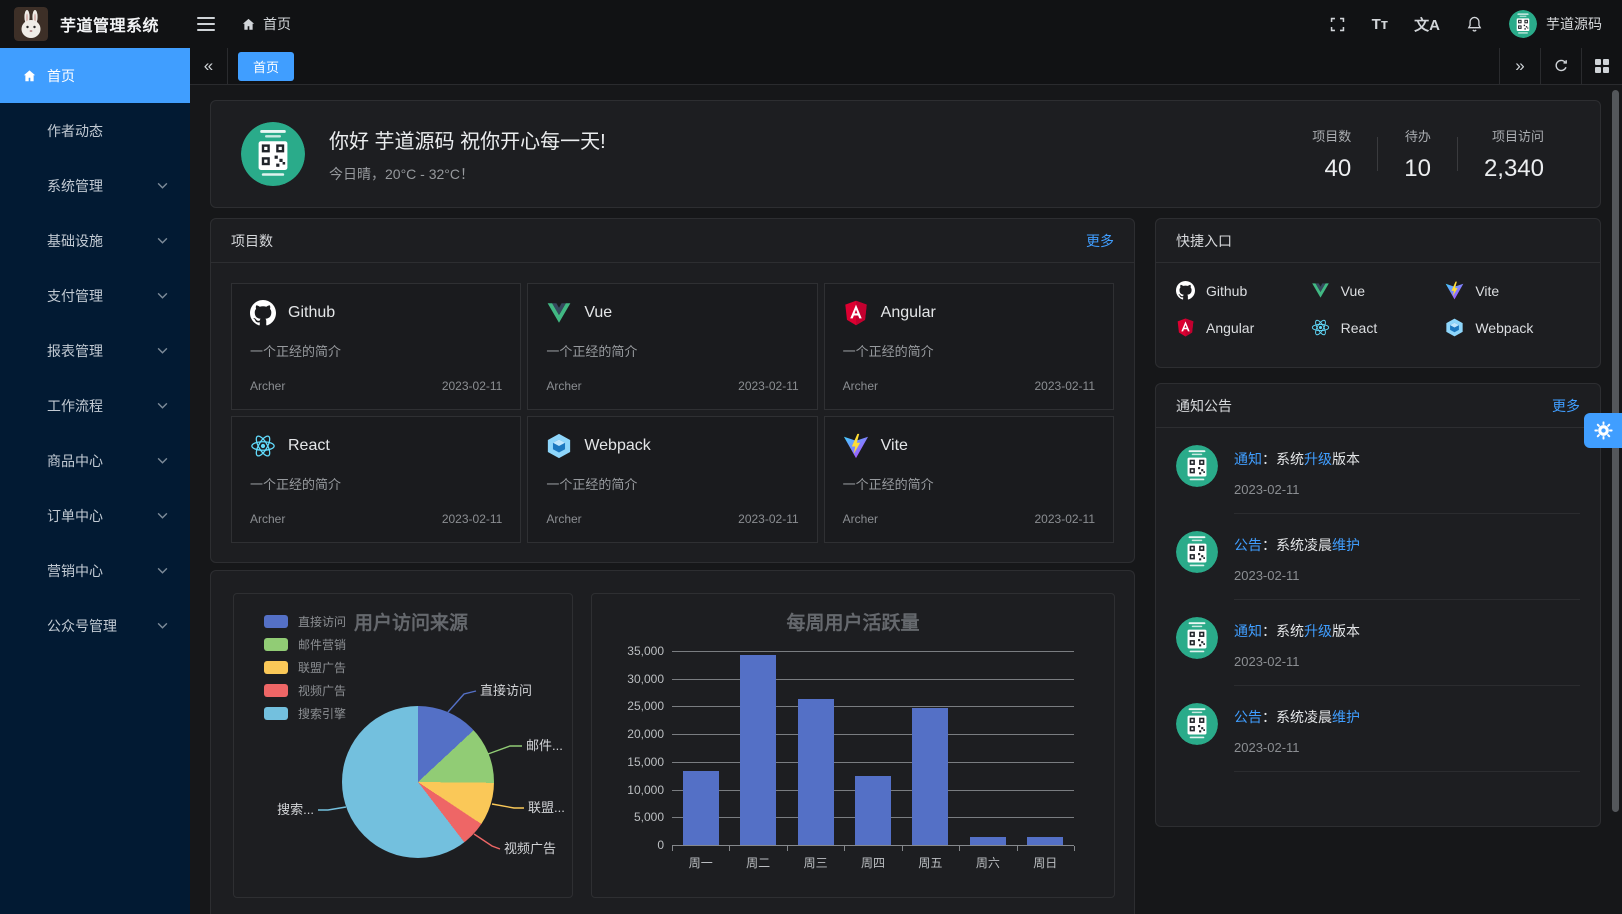 The image size is (1622, 914). Describe the element at coordinates (305, 644) in the screenshot. I see `legend-item-1: 邮件营销` at that location.